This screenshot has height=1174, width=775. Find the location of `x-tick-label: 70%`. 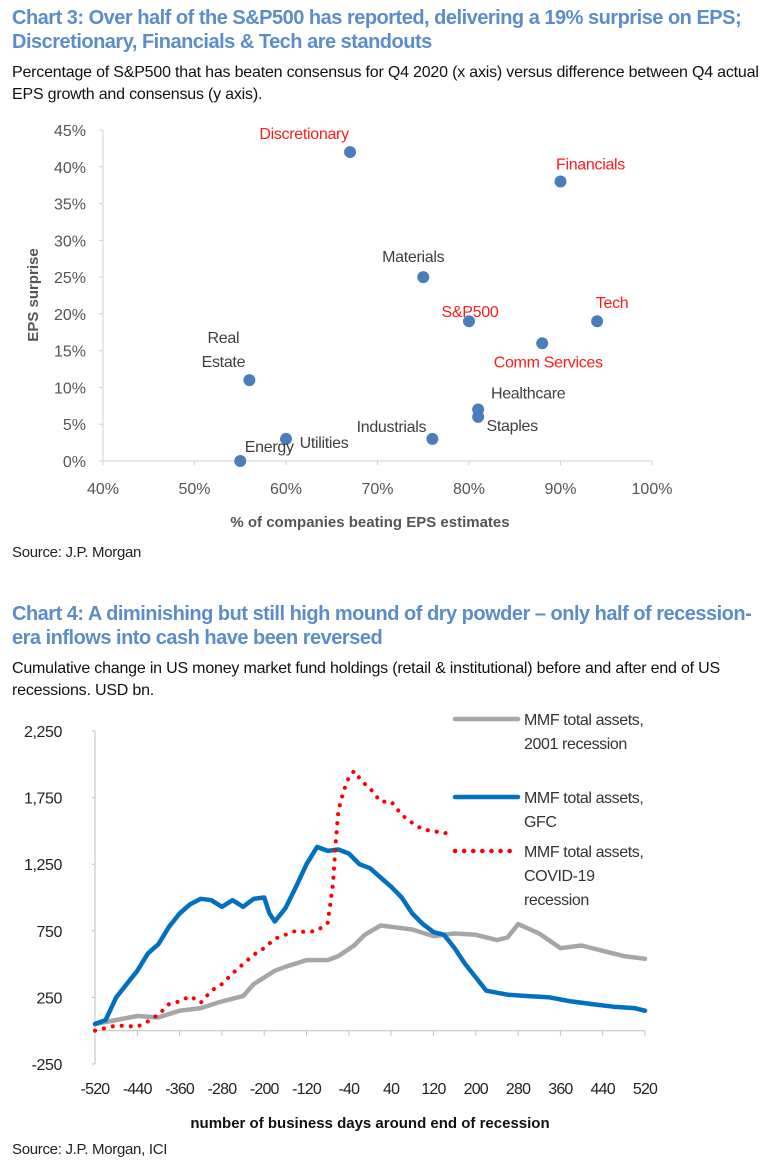

x-tick-label: 70% is located at coordinates (377, 489).